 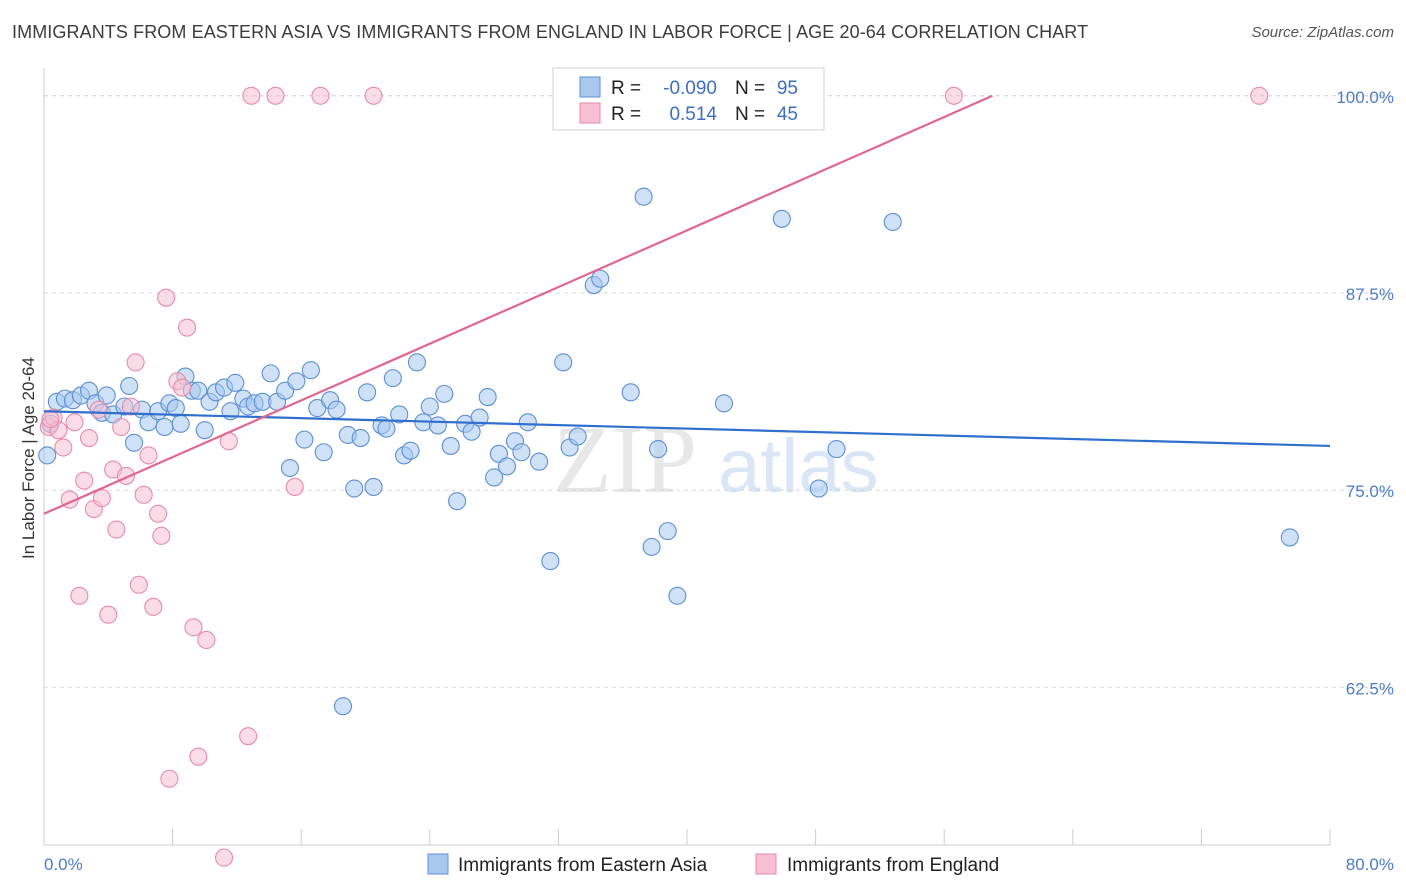 What do you see at coordinates (693, 114) in the screenshot?
I see `stats-r-value-2: 0.514` at bounding box center [693, 114].